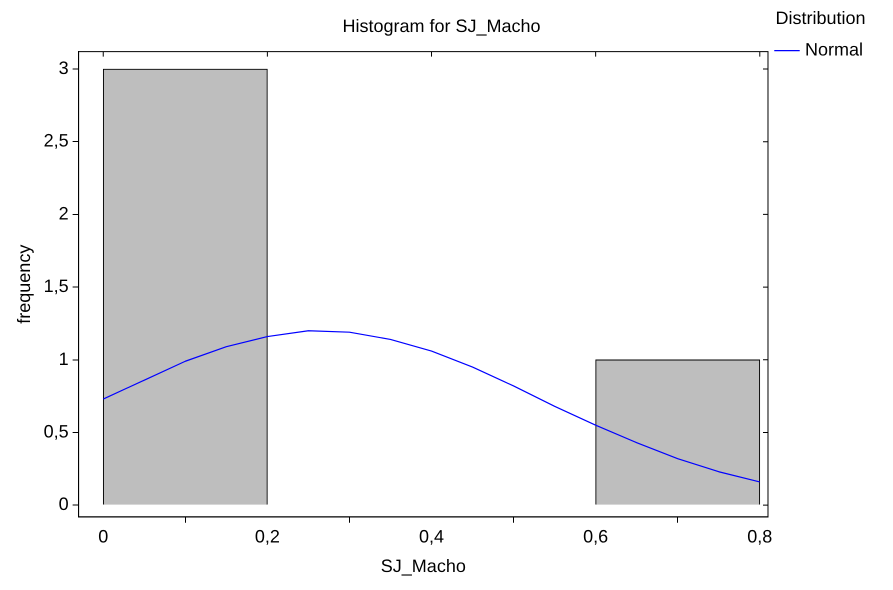 This screenshot has height=590, width=893. Describe the element at coordinates (431, 536) in the screenshot. I see `x-tick-label: 0,4` at that location.